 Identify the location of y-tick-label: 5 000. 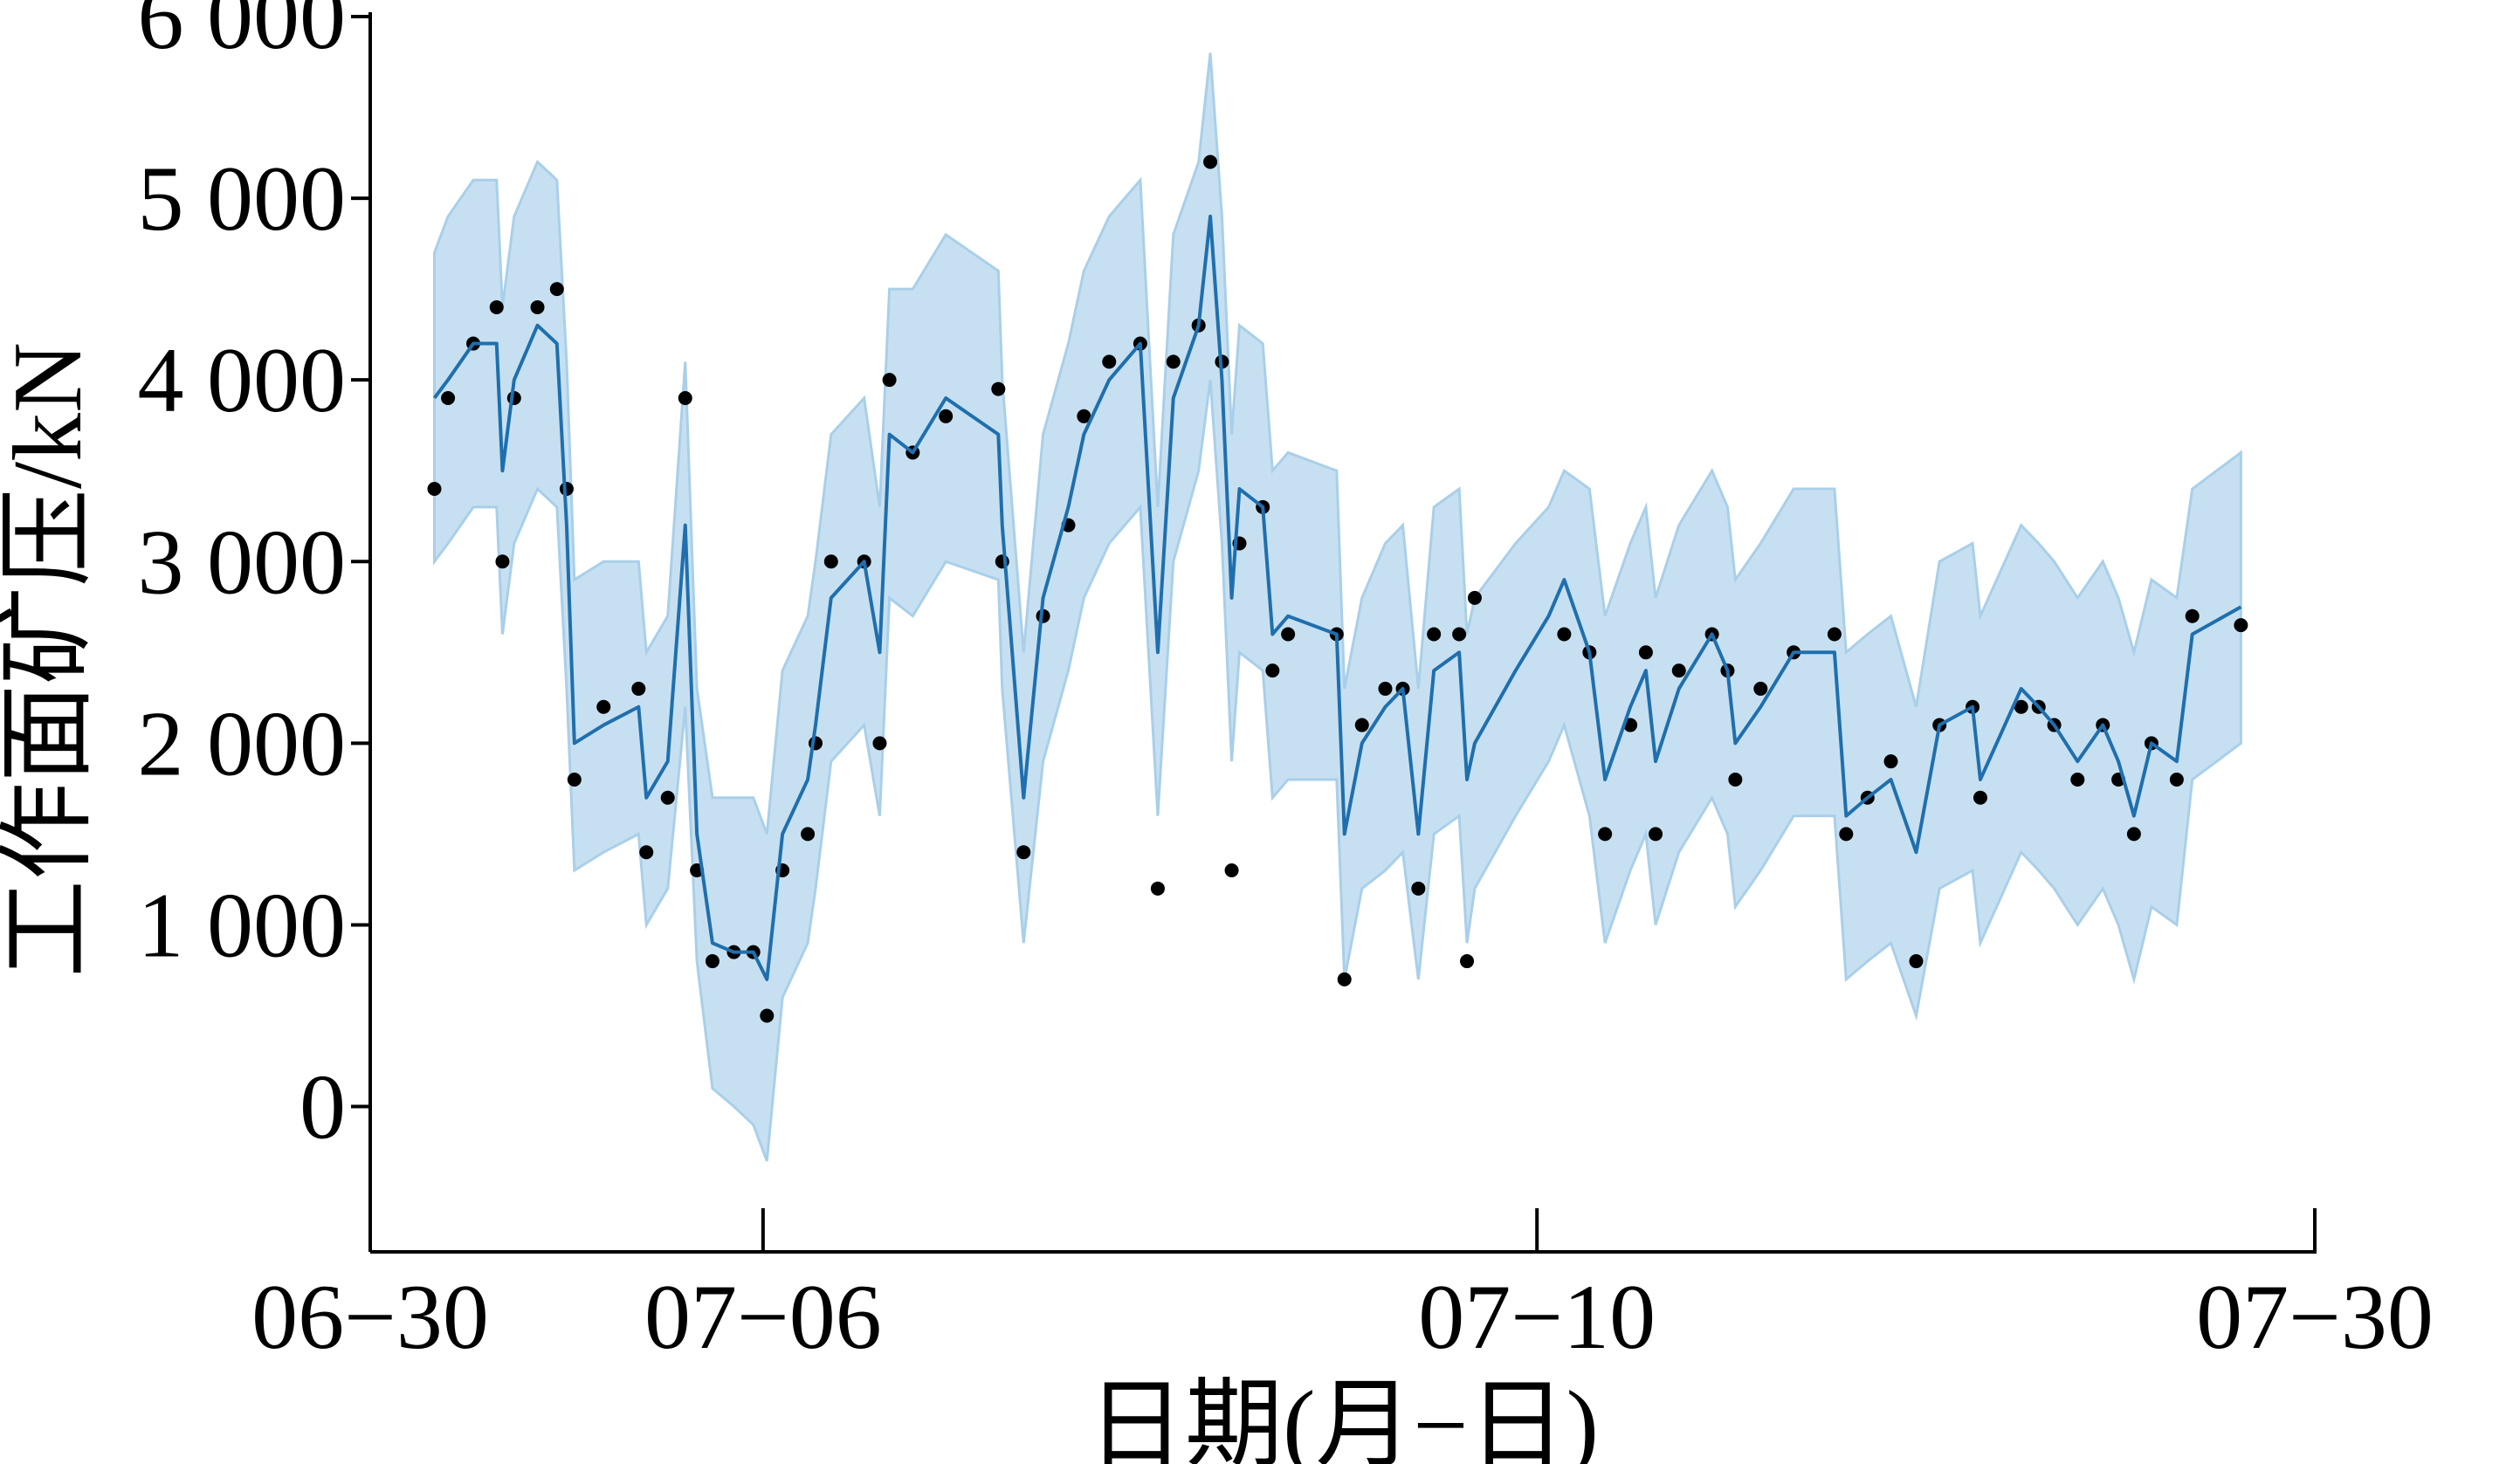
(242, 199).